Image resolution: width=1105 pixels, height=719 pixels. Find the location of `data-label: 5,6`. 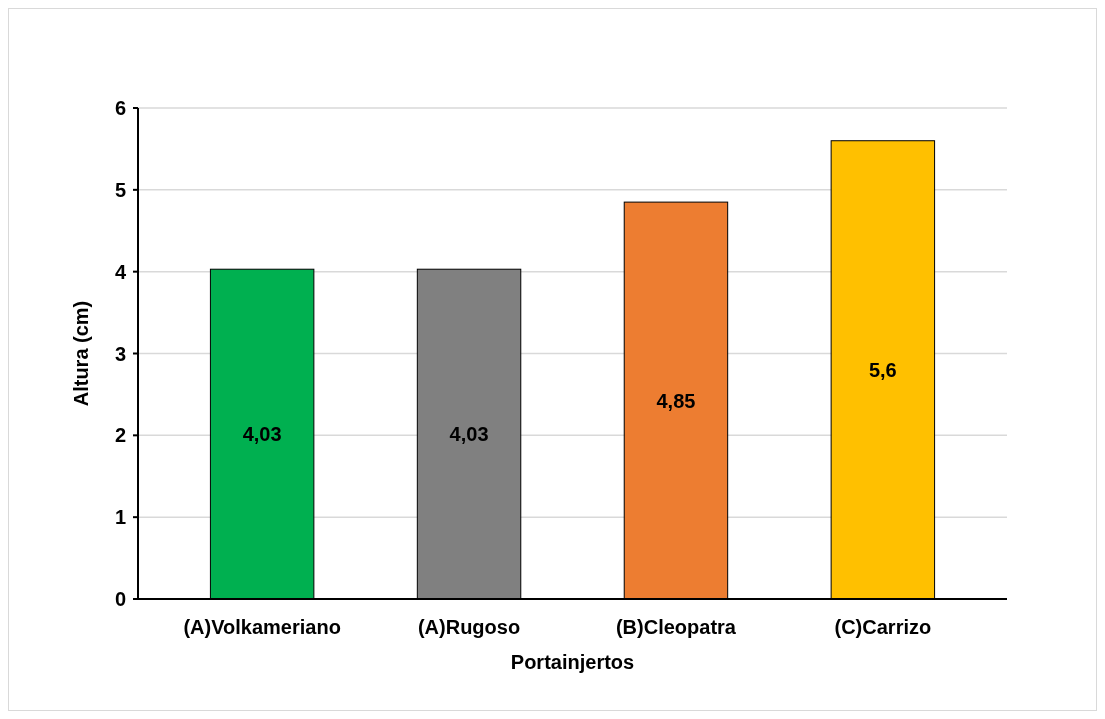

data-label: 5,6 is located at coordinates (882, 369).